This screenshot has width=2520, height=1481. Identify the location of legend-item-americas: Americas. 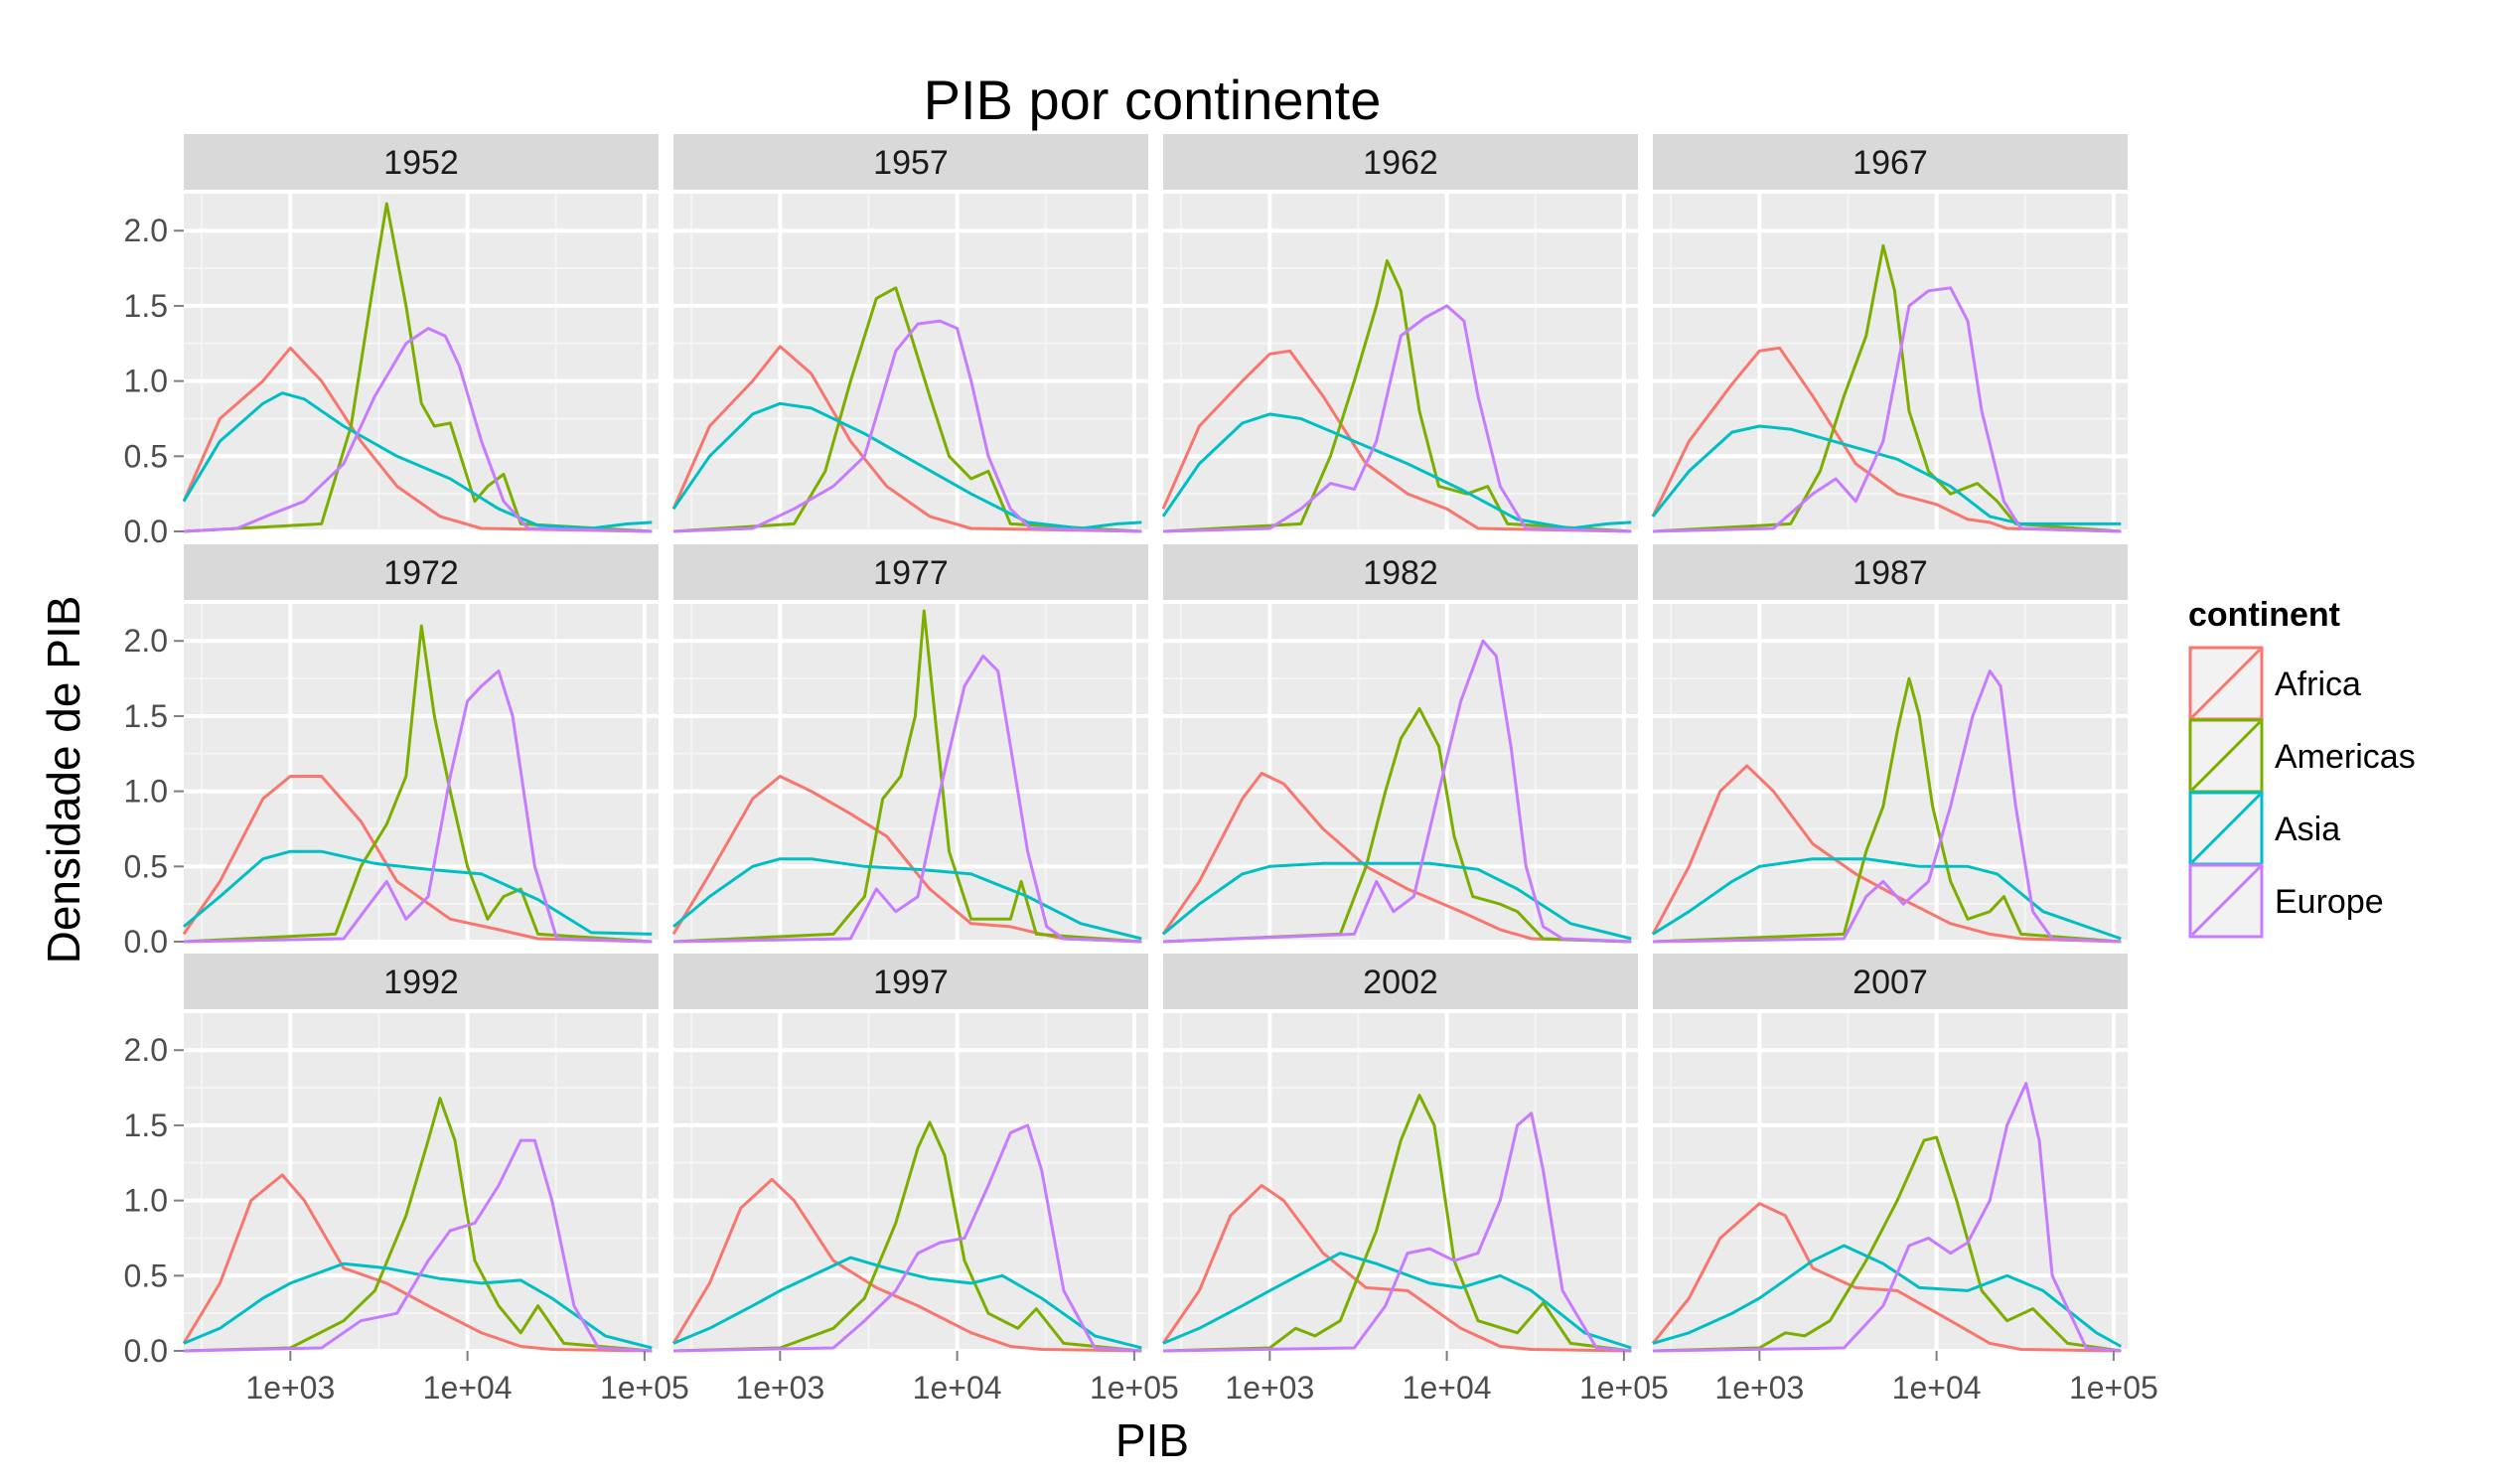
(2302, 756).